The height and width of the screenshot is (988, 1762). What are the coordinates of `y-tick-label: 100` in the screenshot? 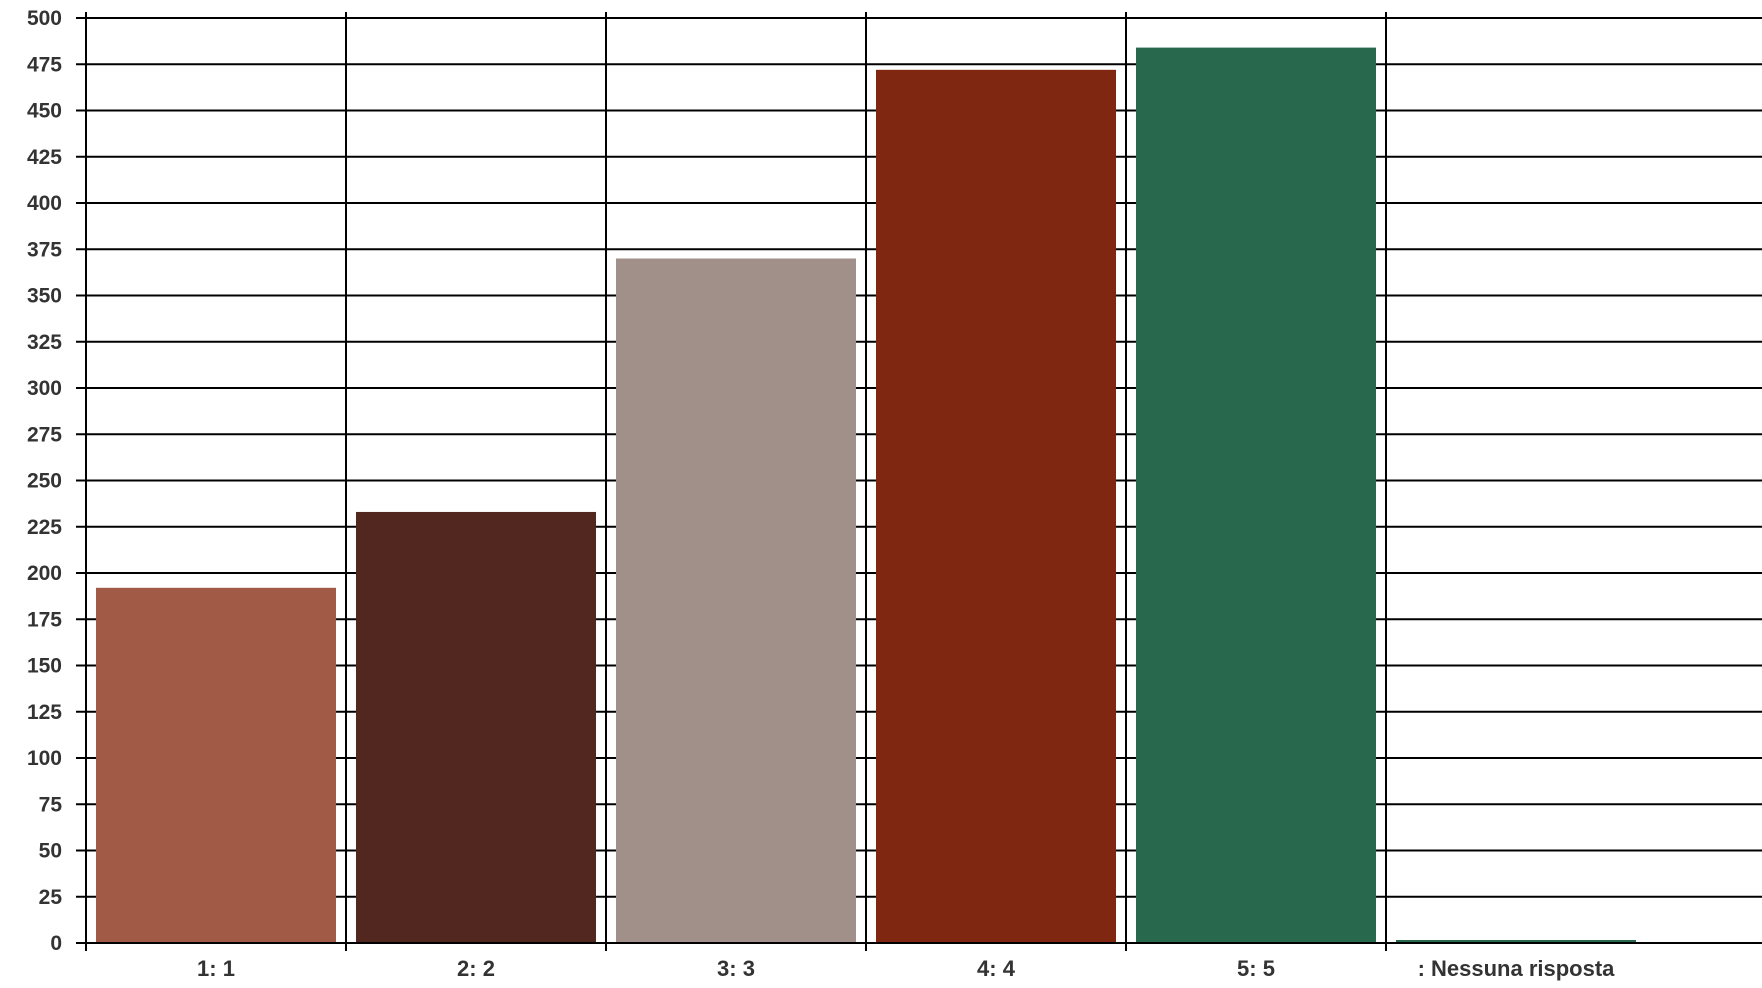 It's located at (44, 758).